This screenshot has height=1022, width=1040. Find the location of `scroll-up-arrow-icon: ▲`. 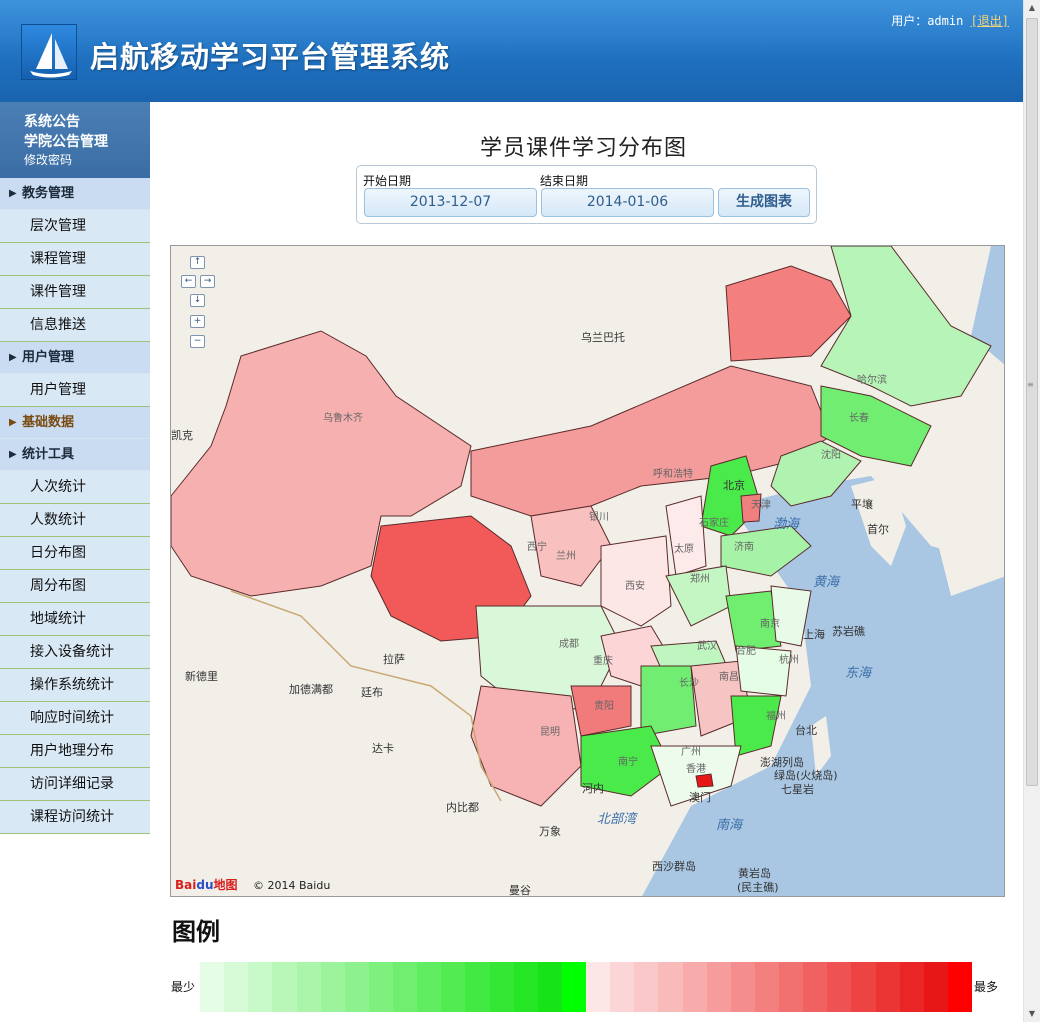

scroll-up-arrow-icon: ▲ is located at coordinates (1032, 7).